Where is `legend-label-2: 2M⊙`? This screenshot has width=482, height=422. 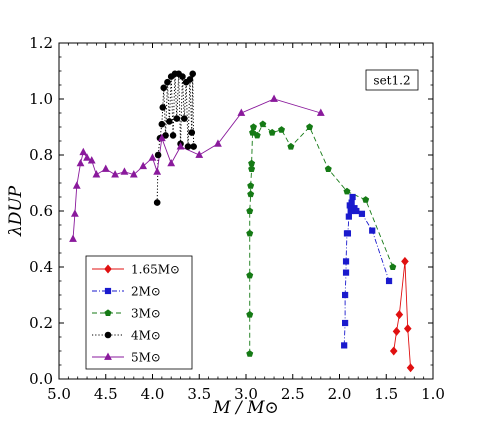 legend-label-2: 2M⊙ is located at coordinates (146, 292).